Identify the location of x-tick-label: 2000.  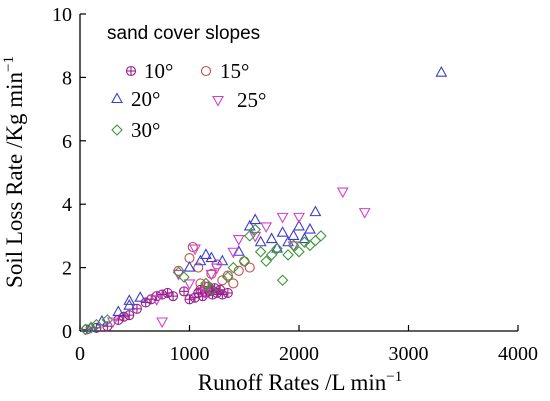
(299, 354).